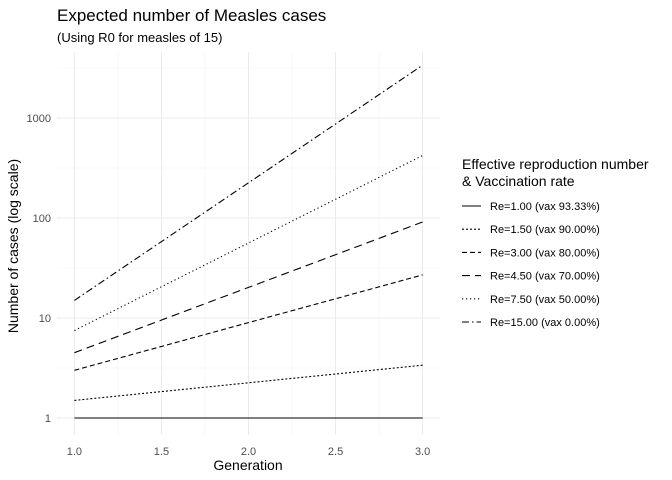 The width and height of the screenshot is (672, 480). What do you see at coordinates (191, 15) in the screenshot?
I see `chart-title: Expected number of Measles cases` at bounding box center [191, 15].